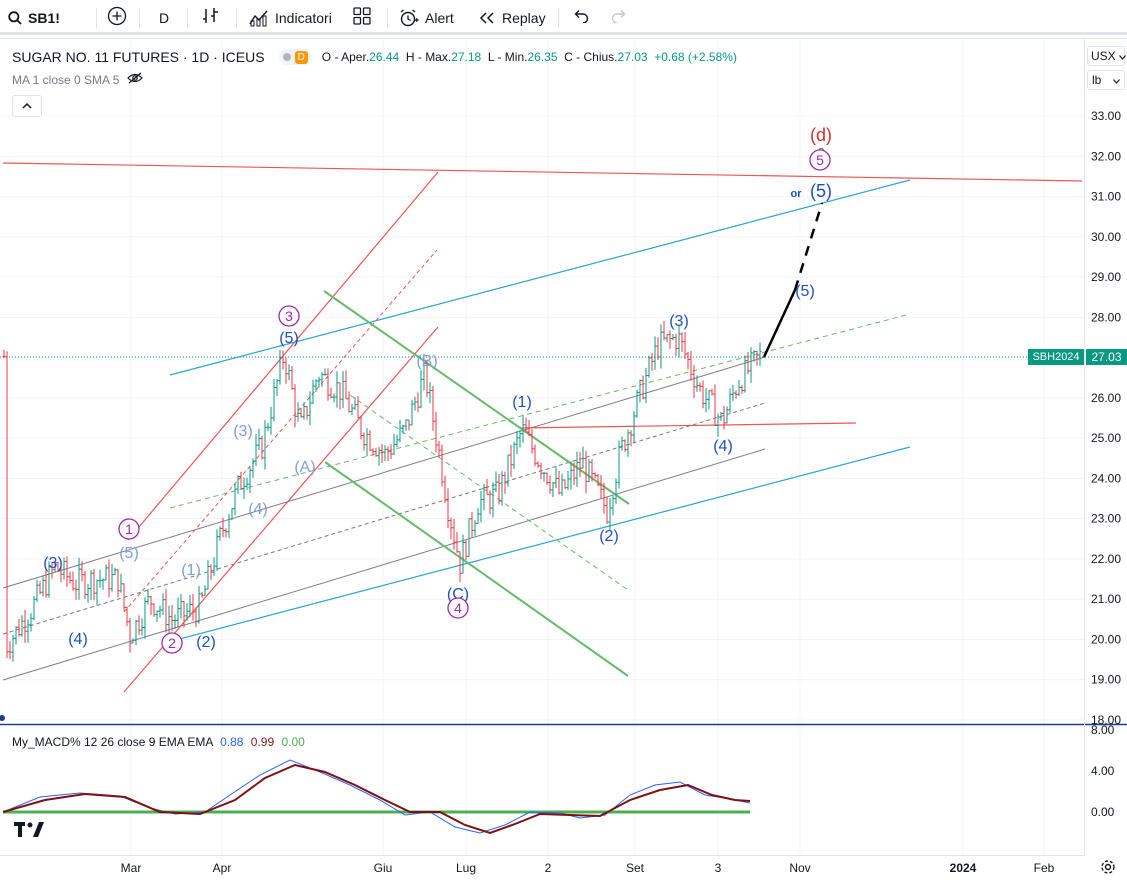 The width and height of the screenshot is (1127, 880). Describe the element at coordinates (345, 57) in the screenshot. I see `open-label: O - Aper.` at that location.